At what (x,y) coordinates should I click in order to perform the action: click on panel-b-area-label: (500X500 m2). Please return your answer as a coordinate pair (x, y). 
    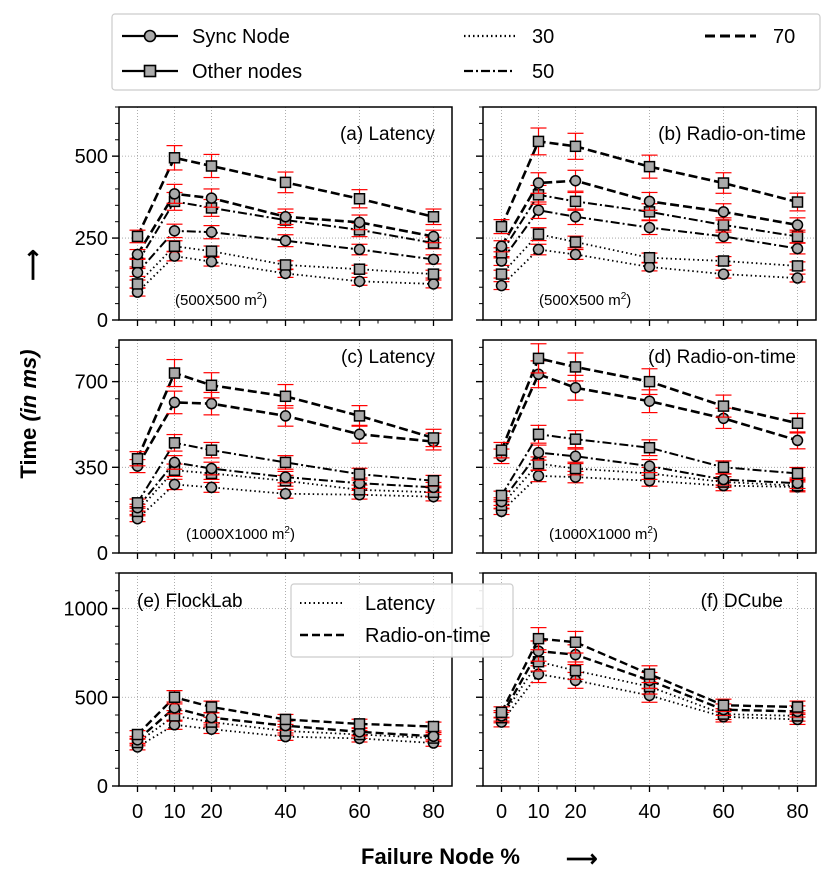
    Looking at the image, I should click on (585, 300).